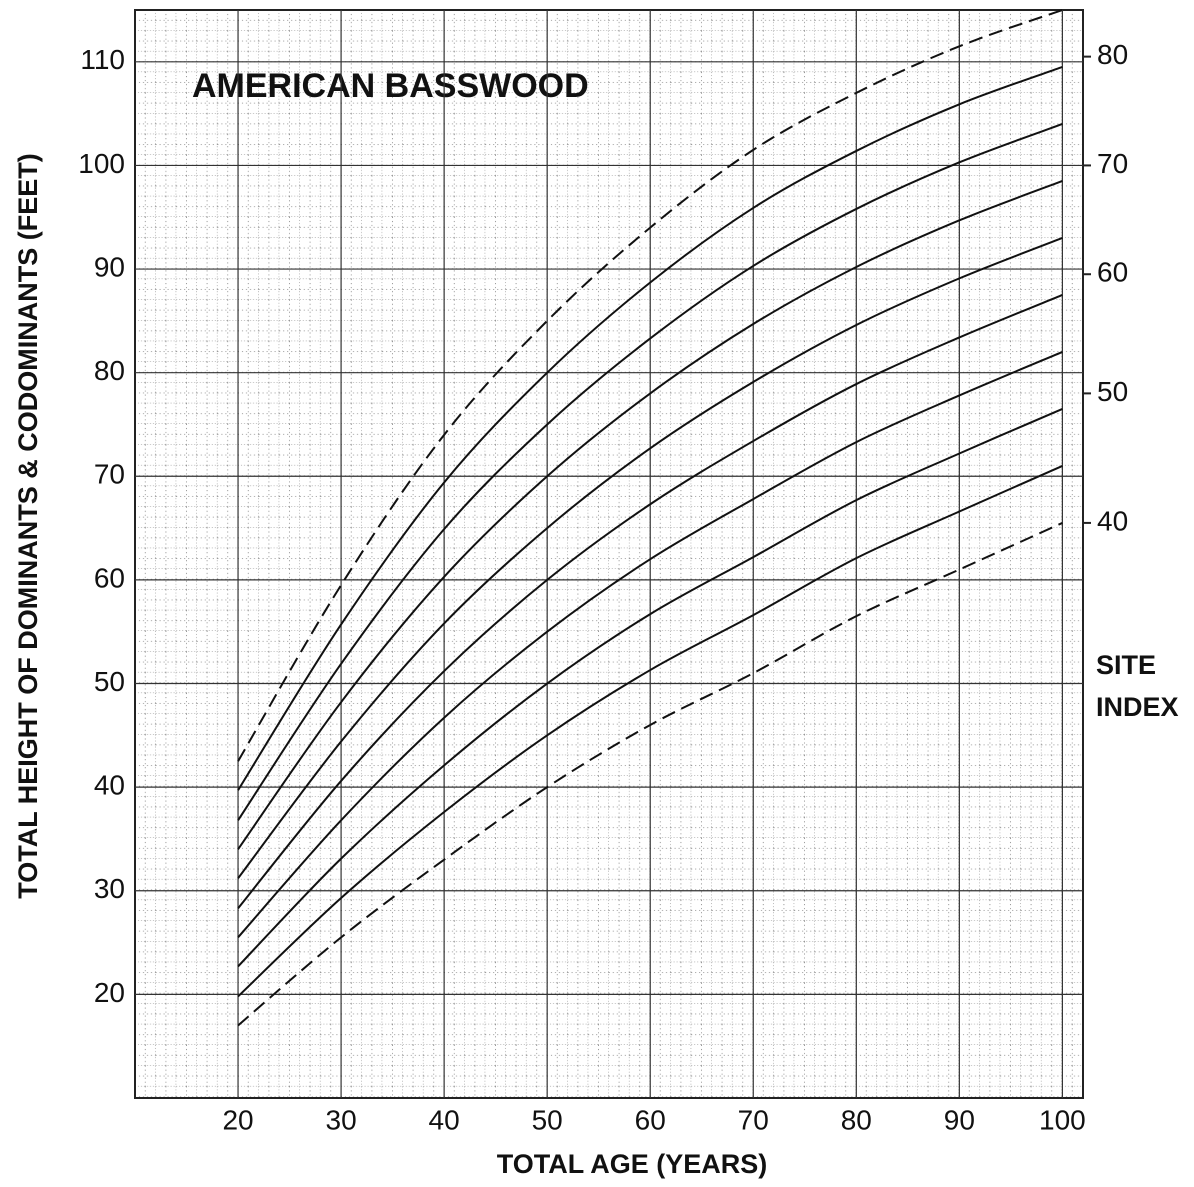 This screenshot has height=1187, width=1194. Describe the element at coordinates (102, 59) in the screenshot. I see `y-tick-label: 110` at that location.